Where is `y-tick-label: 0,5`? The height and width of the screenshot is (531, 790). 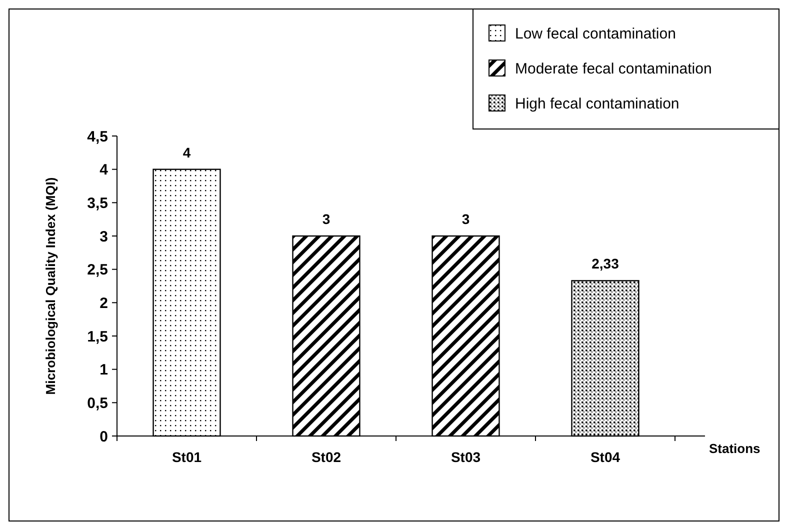 y-tick-label: 0,5 is located at coordinates (97, 403).